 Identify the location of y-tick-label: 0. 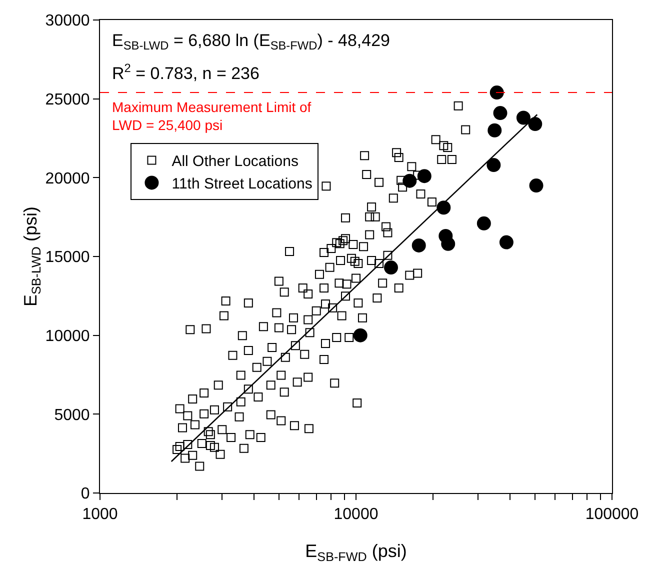
(85, 494).